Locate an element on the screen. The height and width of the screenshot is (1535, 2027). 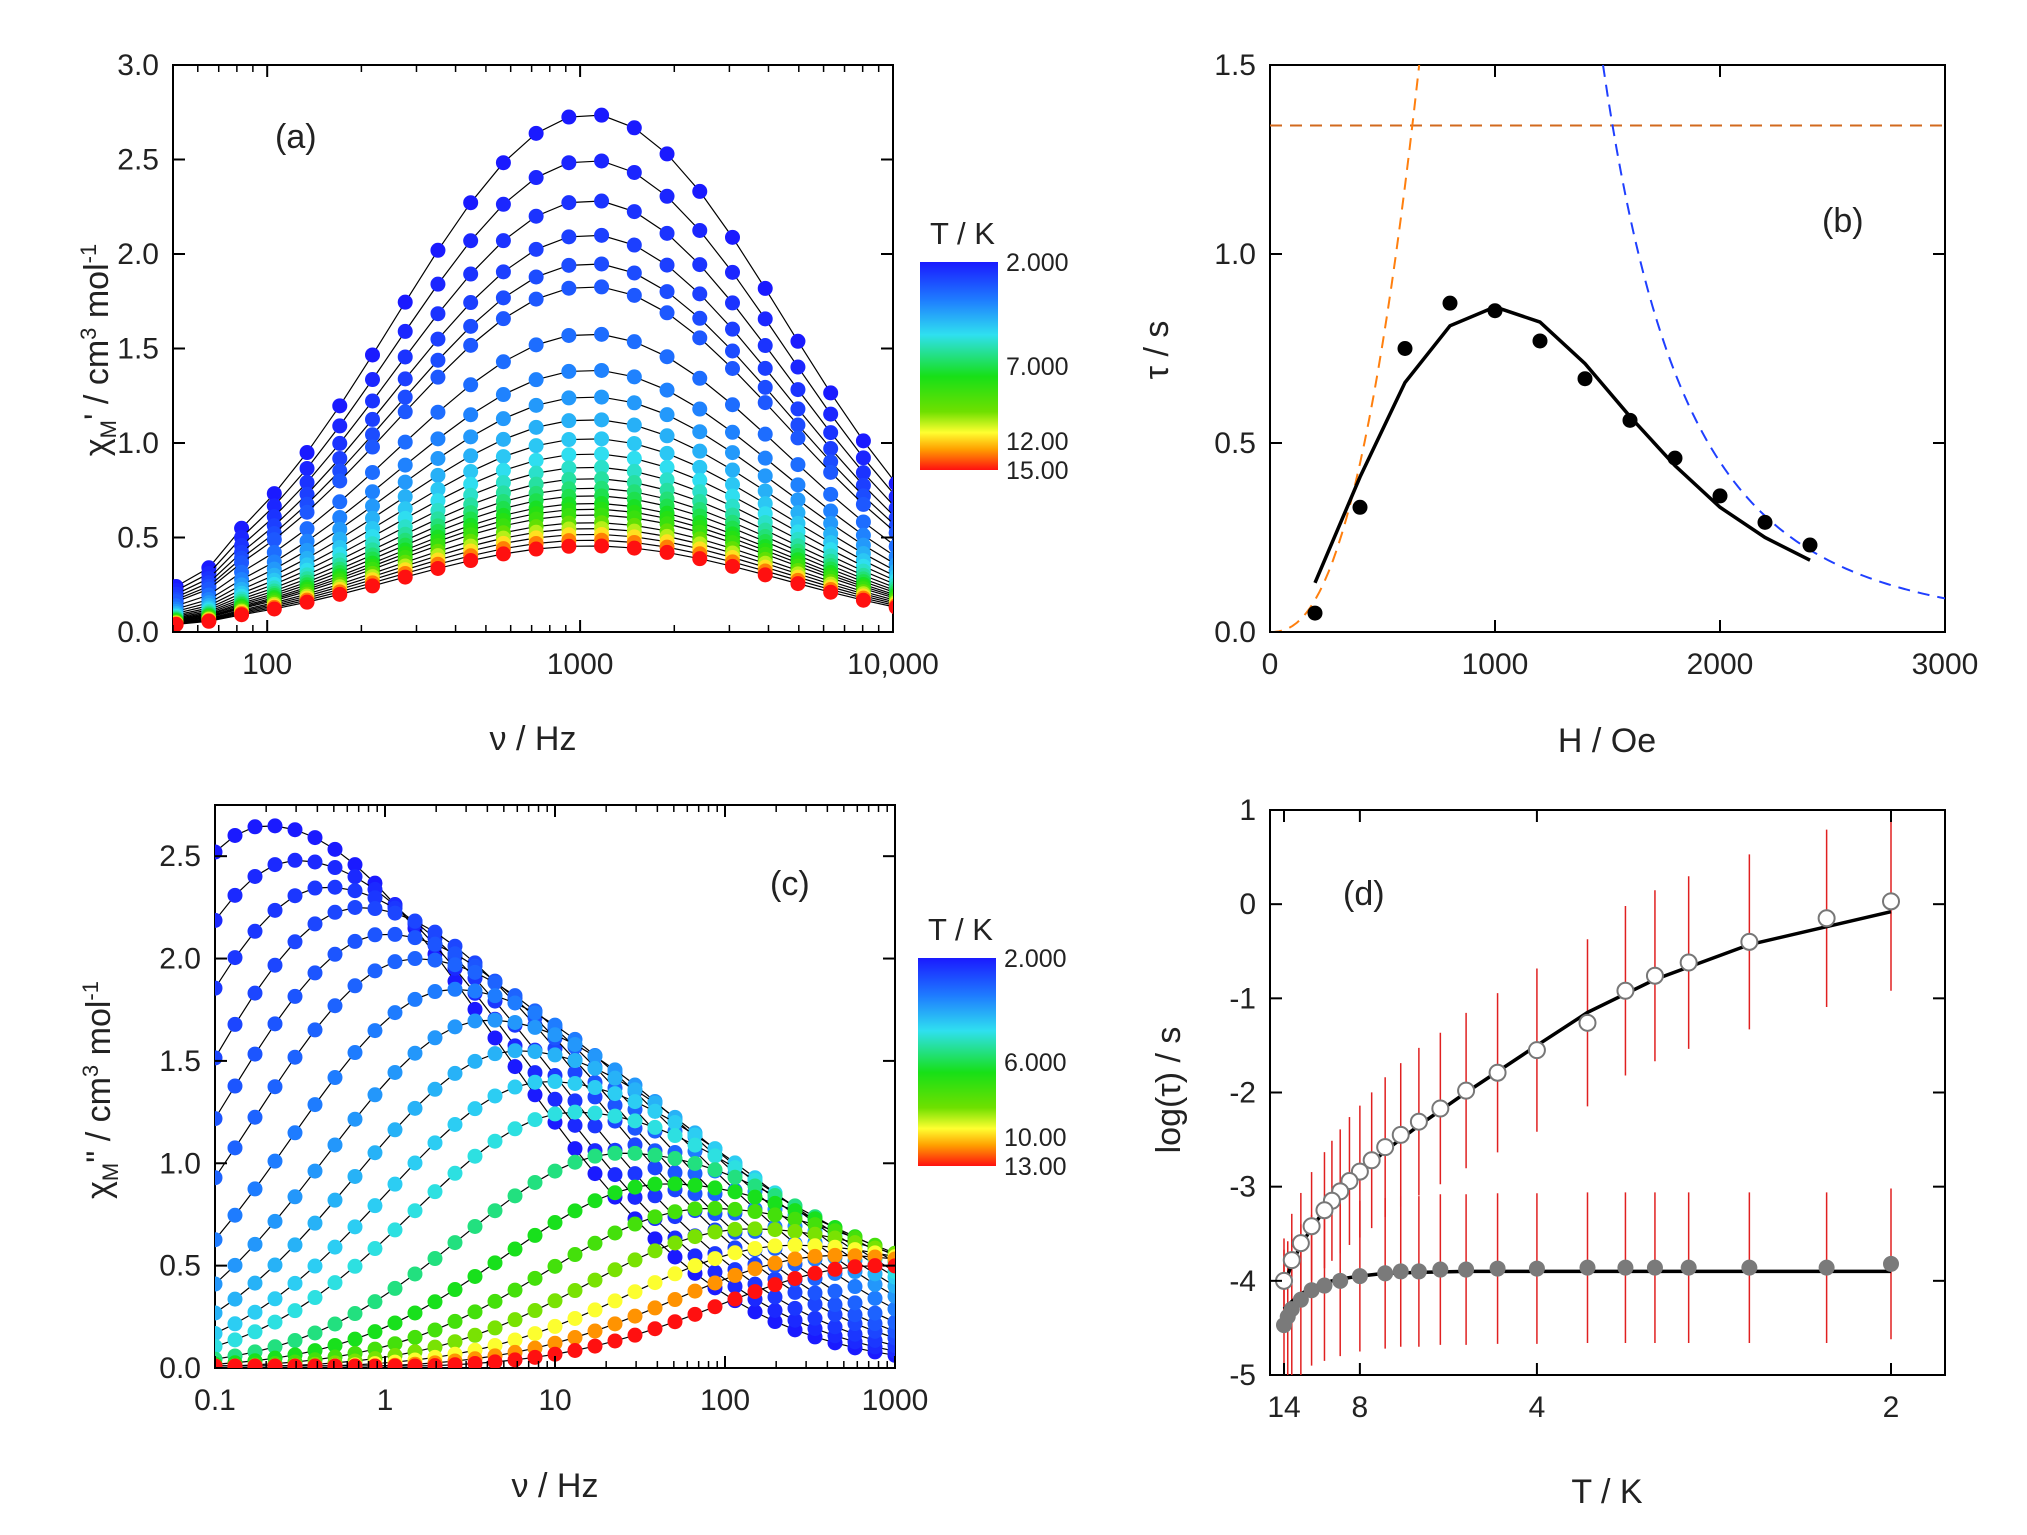
dashed-blue-line is located at coordinates (1773, 332).